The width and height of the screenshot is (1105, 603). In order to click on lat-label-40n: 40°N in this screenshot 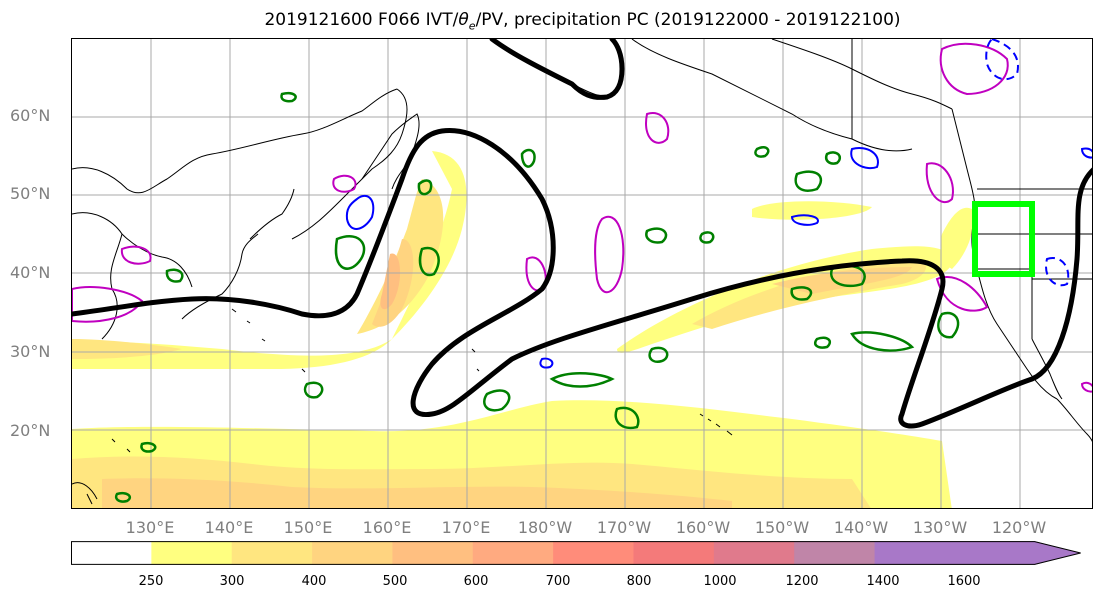, I will do `click(30, 272)`.